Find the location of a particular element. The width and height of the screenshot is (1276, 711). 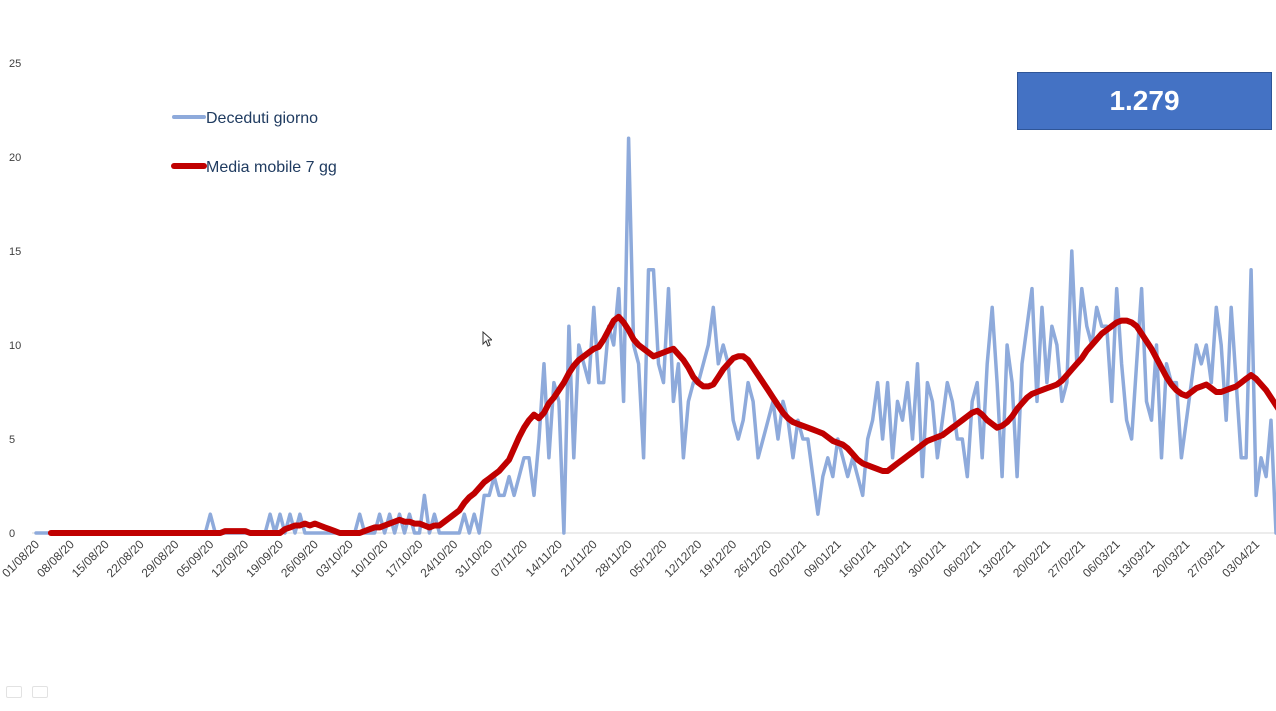

total-count-box: 1.279 is located at coordinates (1144, 101).